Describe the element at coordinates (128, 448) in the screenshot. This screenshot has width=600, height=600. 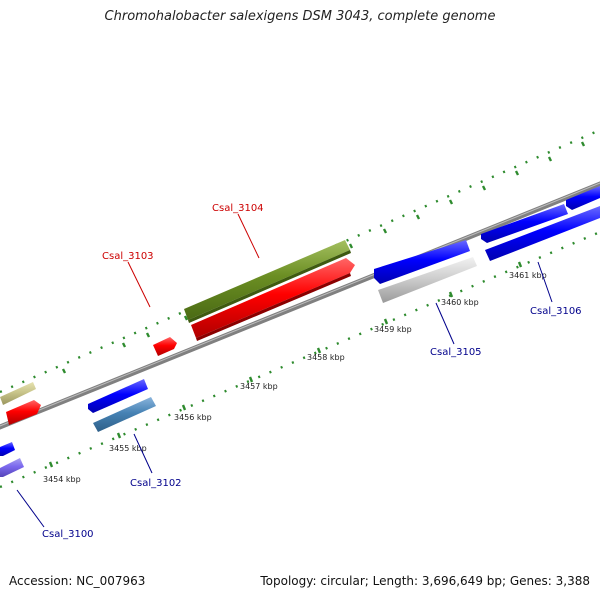
I see `scale-label: 3455 kbp` at that location.